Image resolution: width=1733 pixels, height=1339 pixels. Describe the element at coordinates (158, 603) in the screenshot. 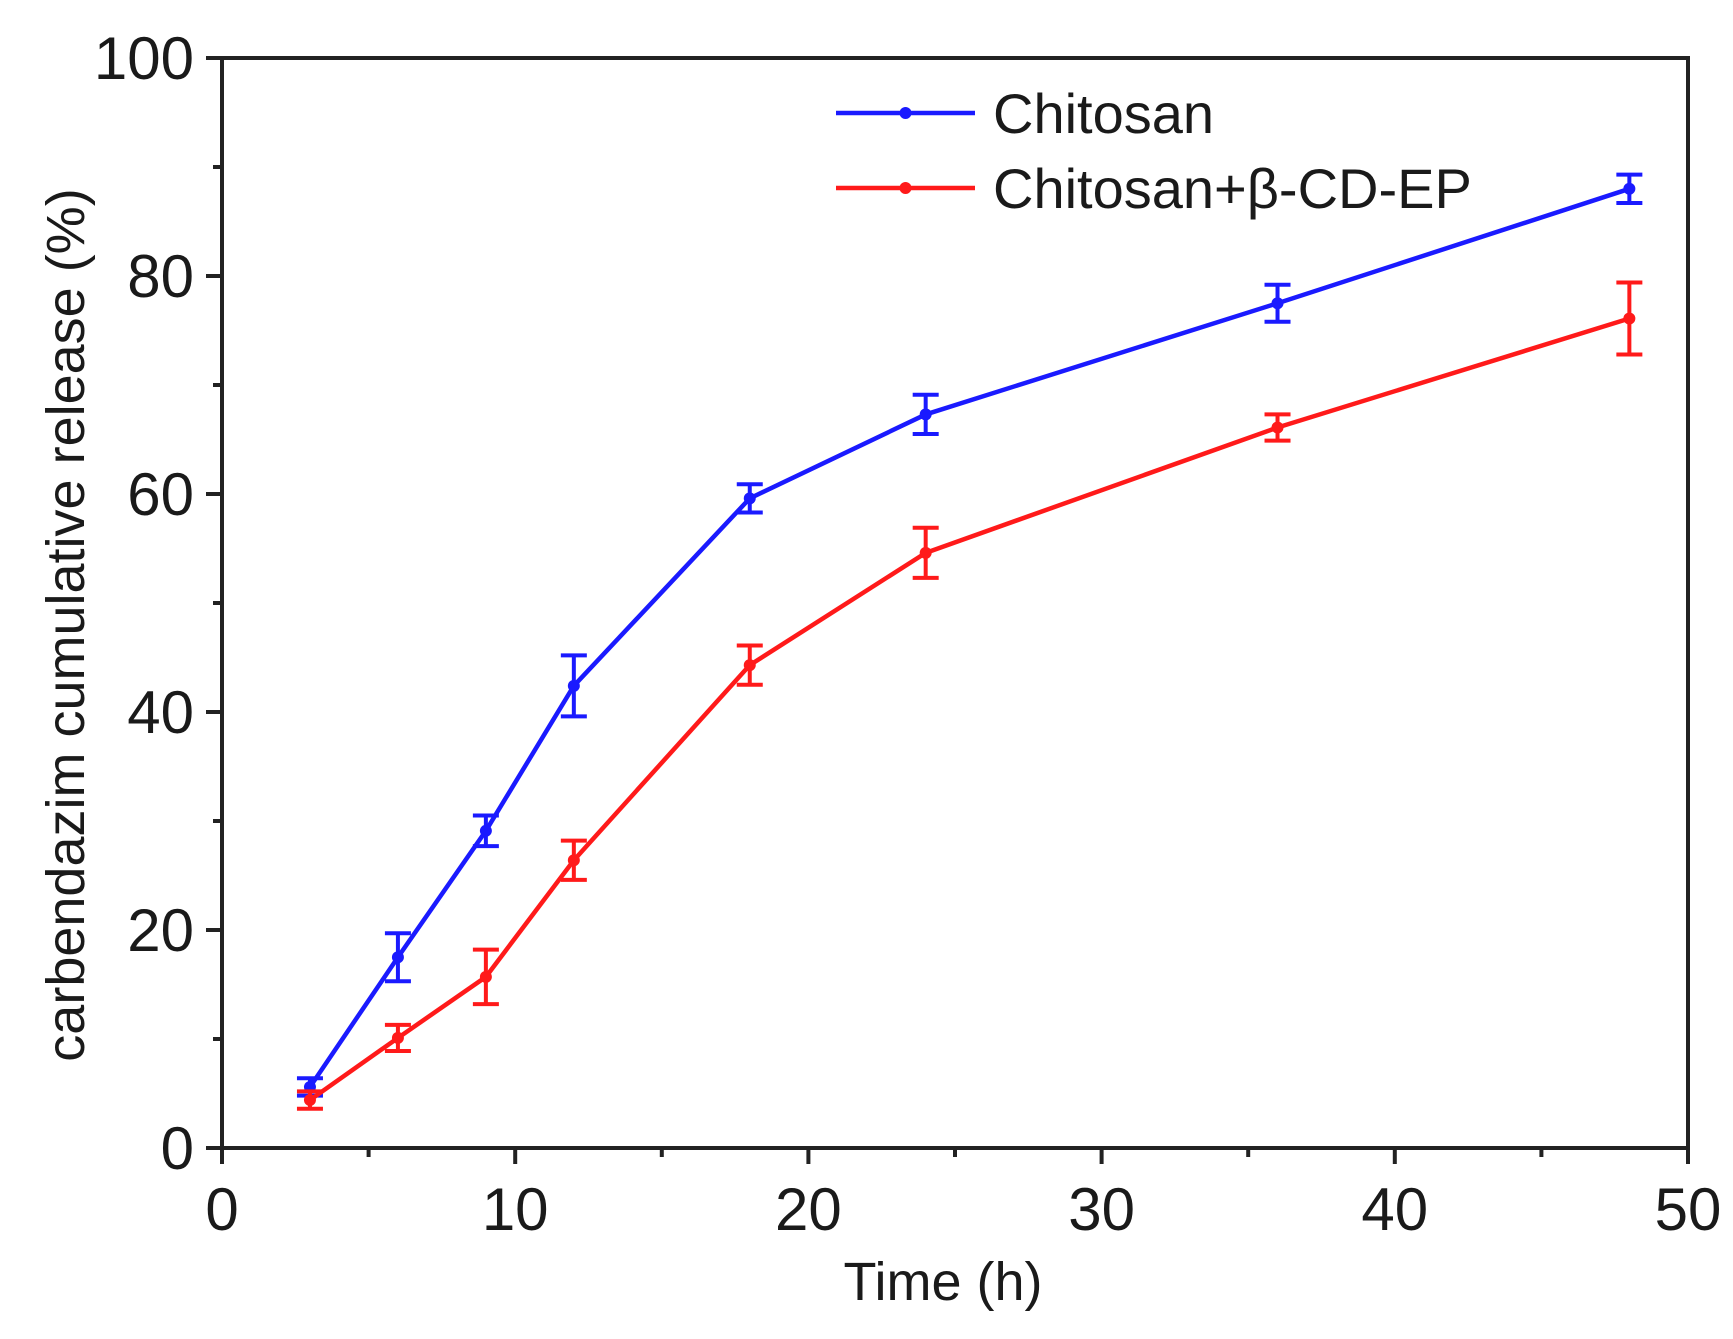

I see `y-axis: 0 20 40 60 80 100` at that location.